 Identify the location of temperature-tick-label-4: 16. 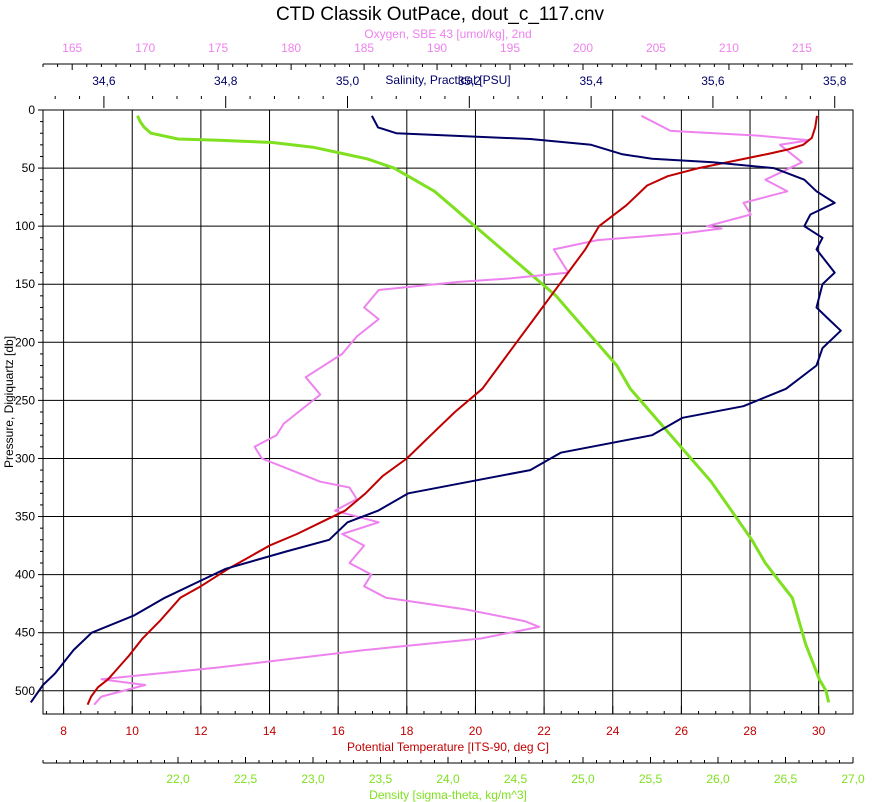
(338, 731).